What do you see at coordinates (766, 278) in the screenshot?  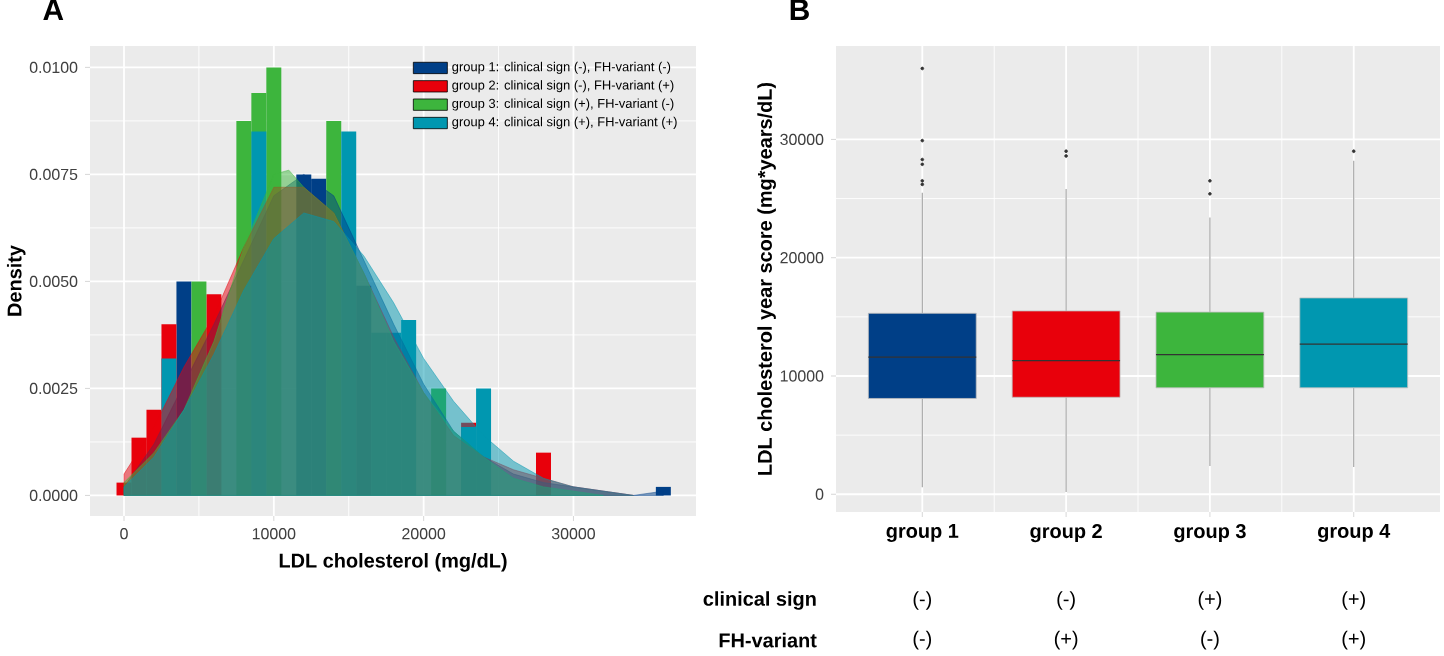 I see `y-axis-title: LDL cholesterol year score (mg*years/dL)` at bounding box center [766, 278].